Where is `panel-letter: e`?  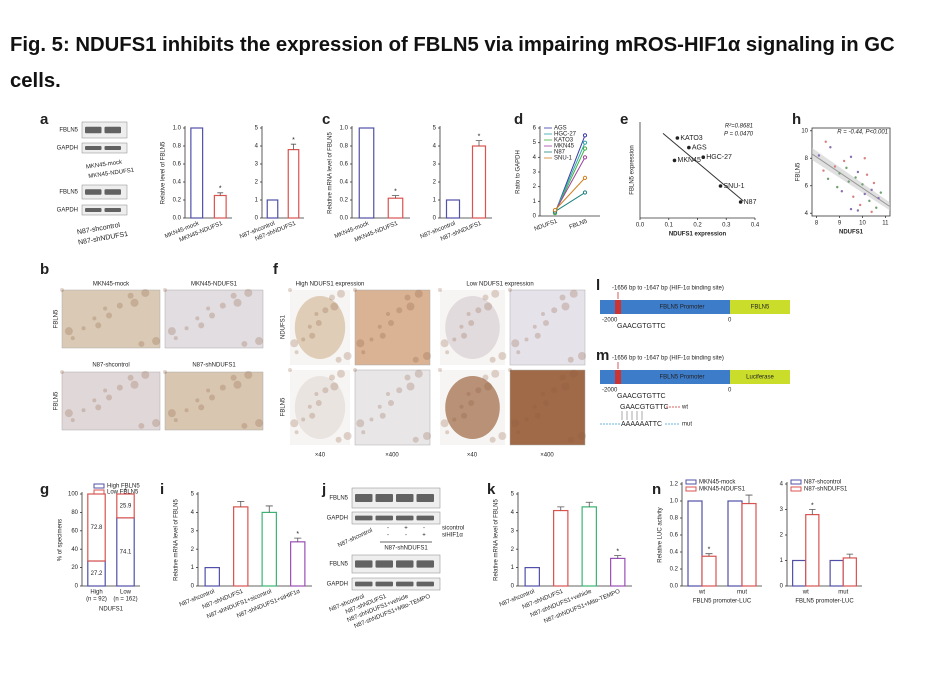
panel-letter: e is located at coordinates (624, 119).